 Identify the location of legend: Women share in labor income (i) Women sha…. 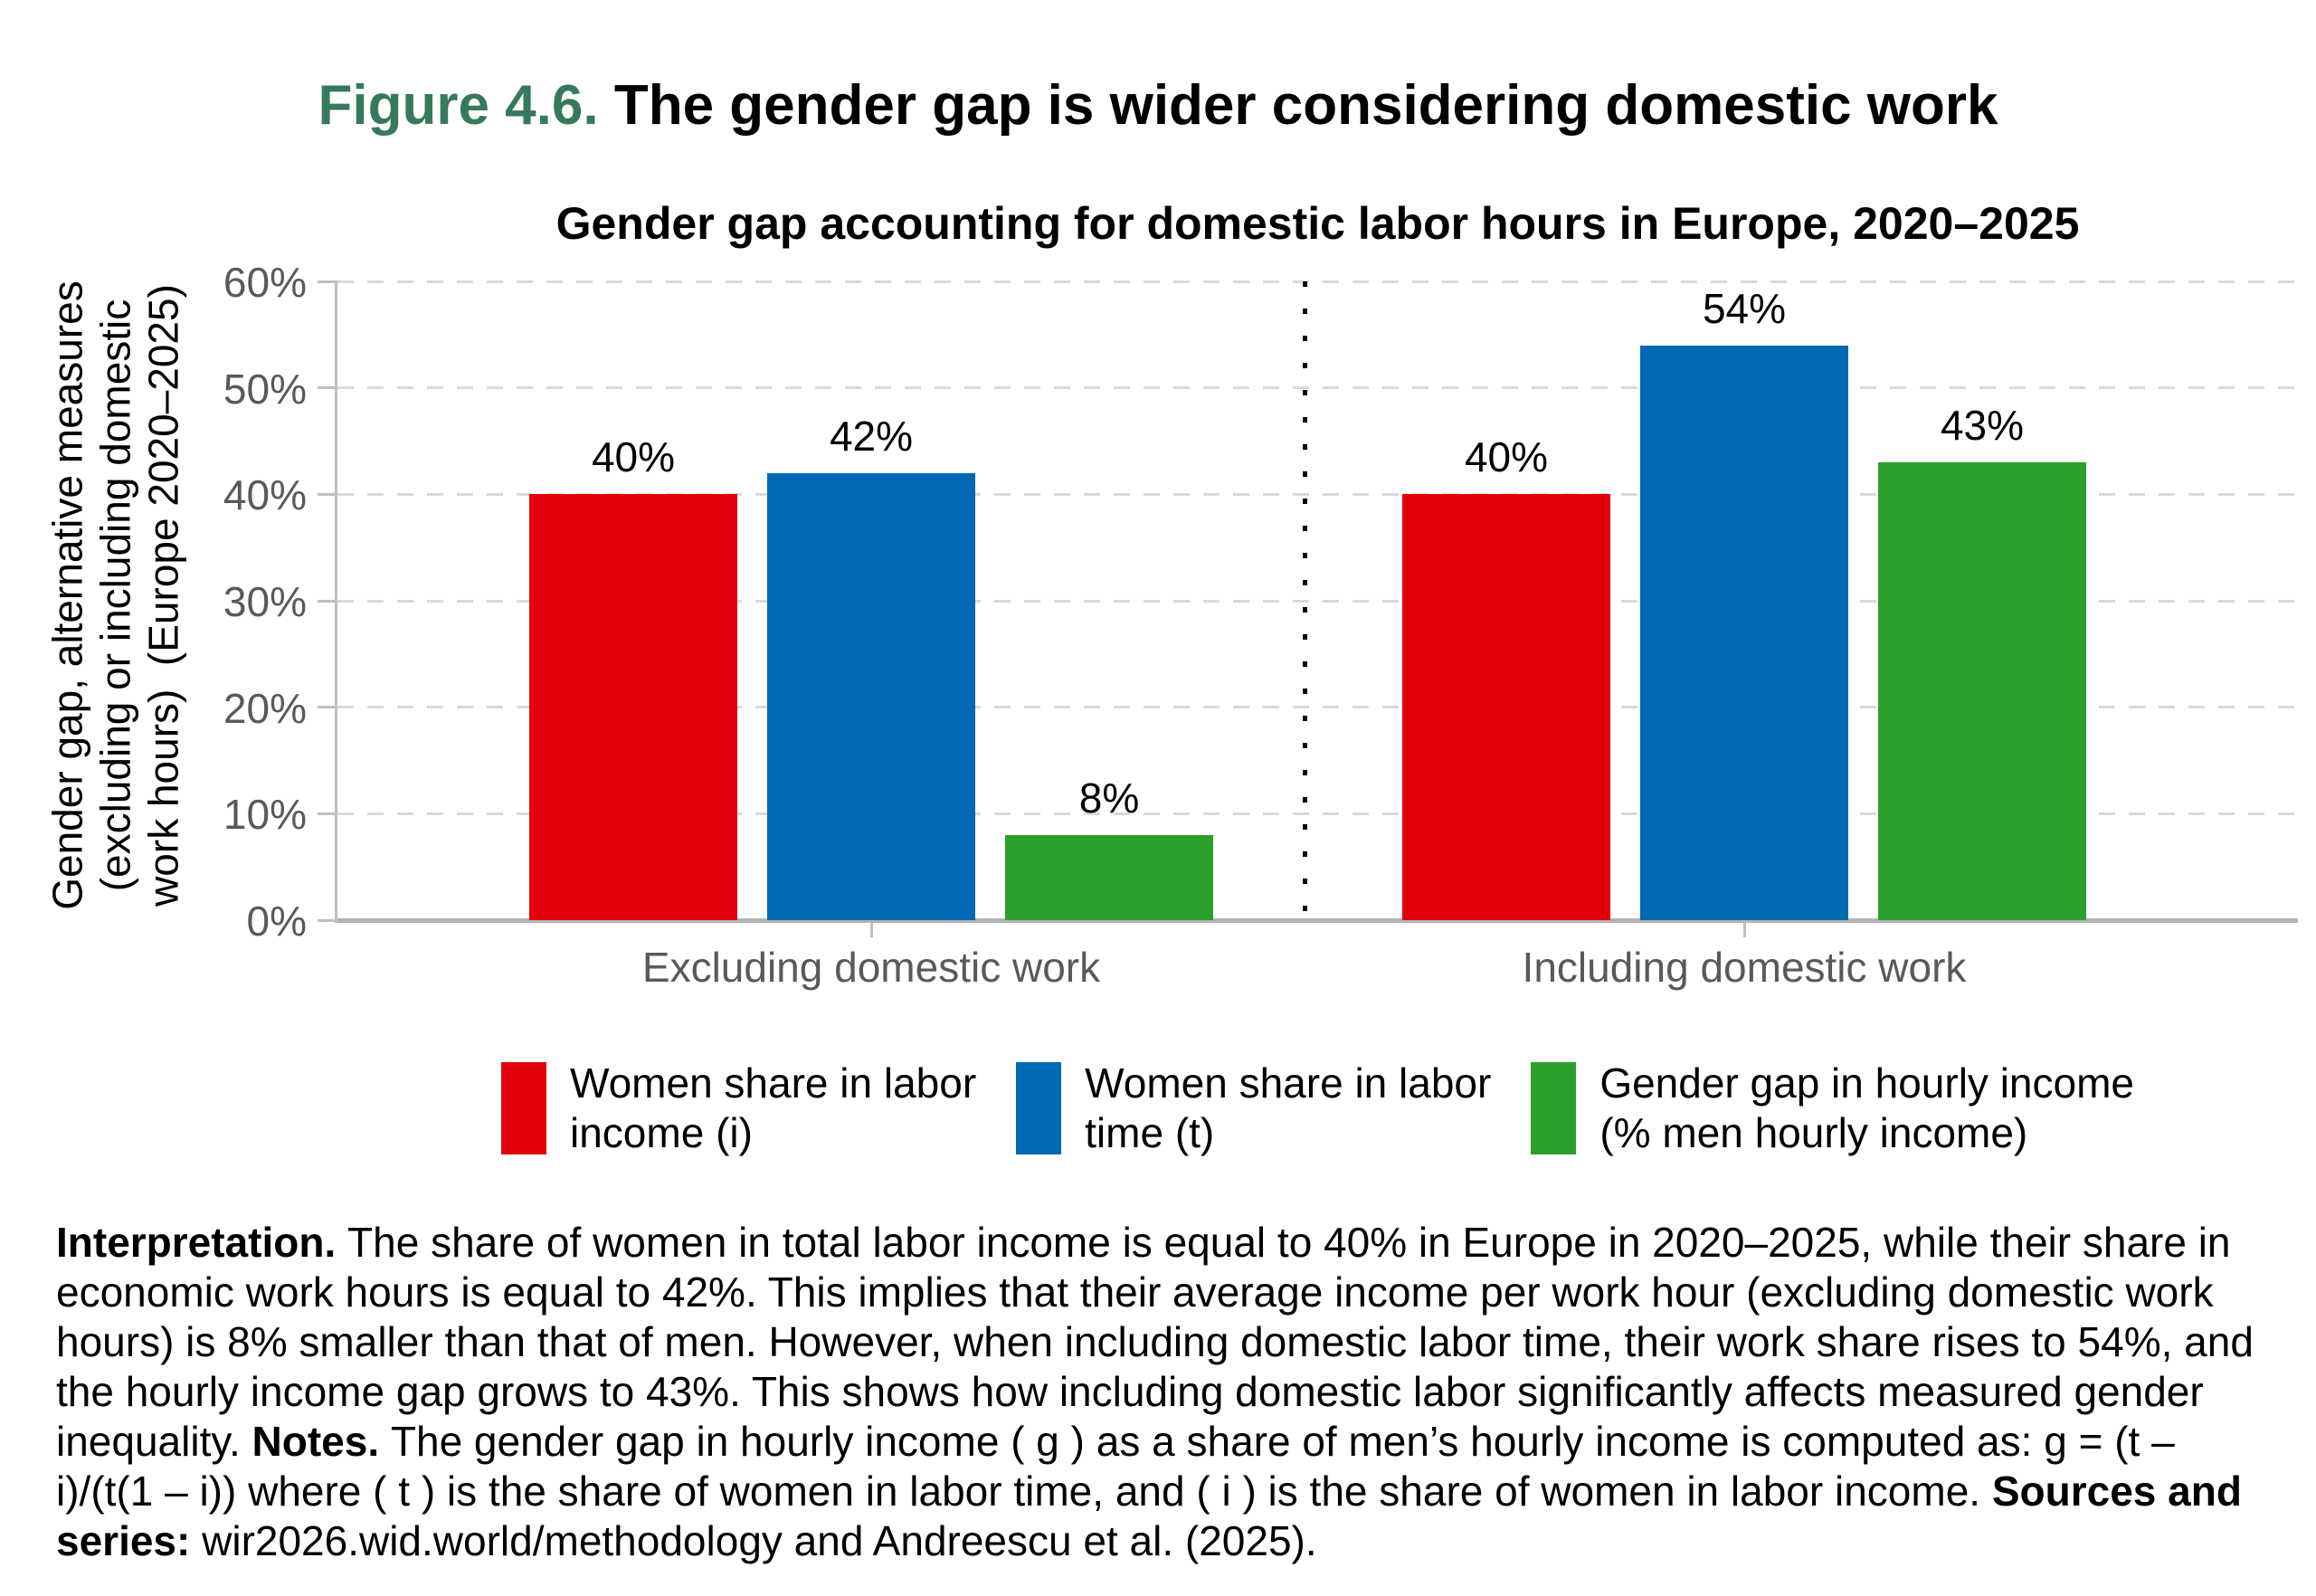
(1317, 1108).